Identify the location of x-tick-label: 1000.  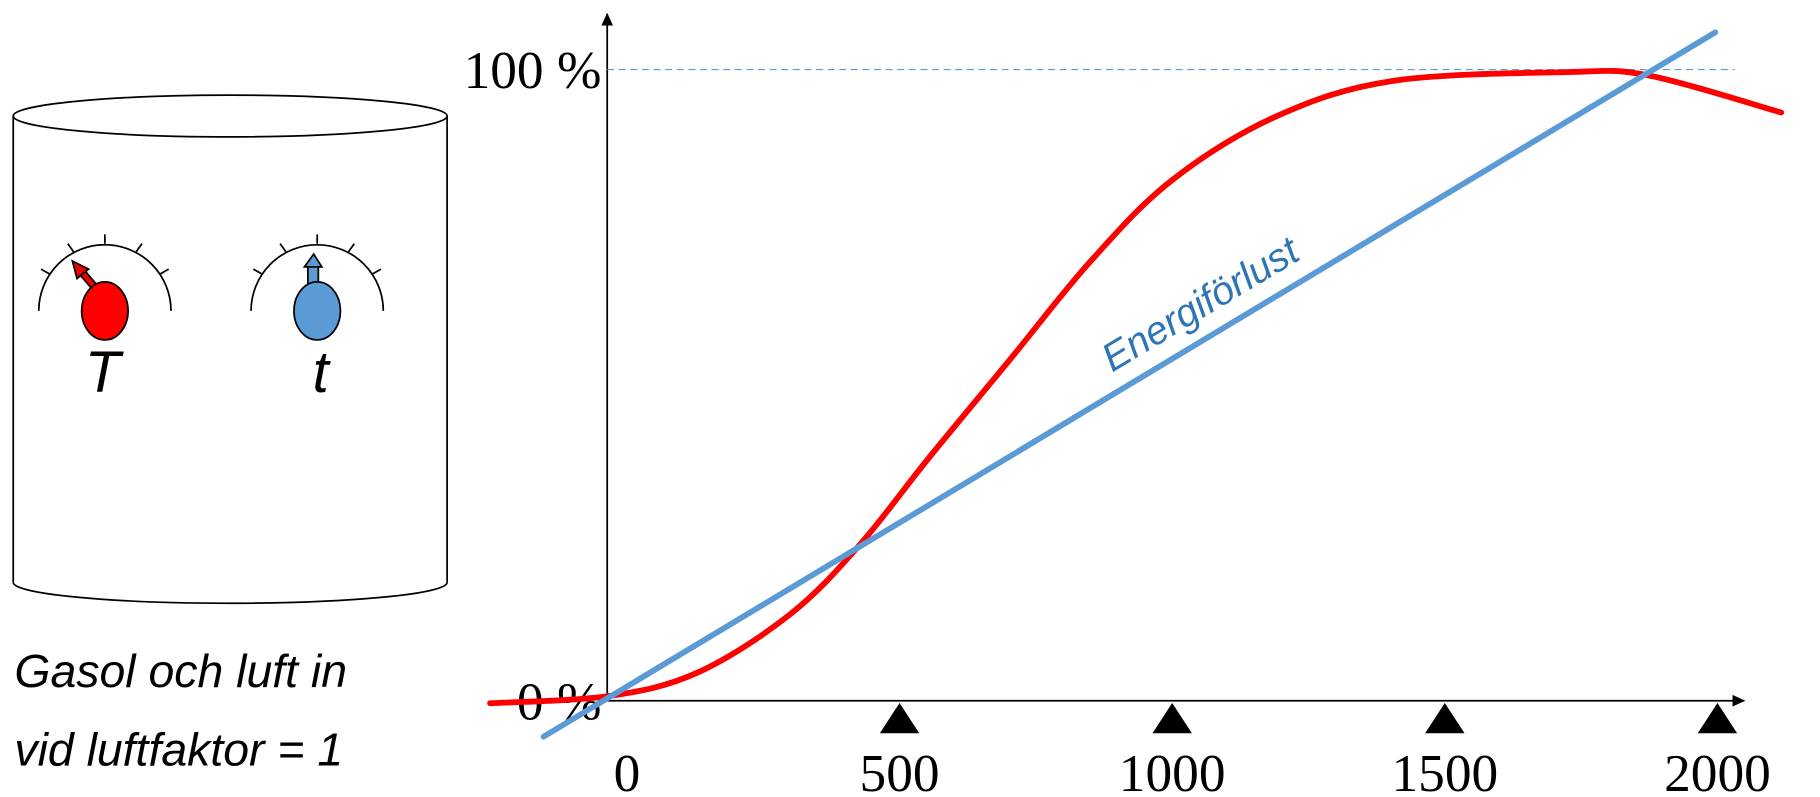
(1172, 770).